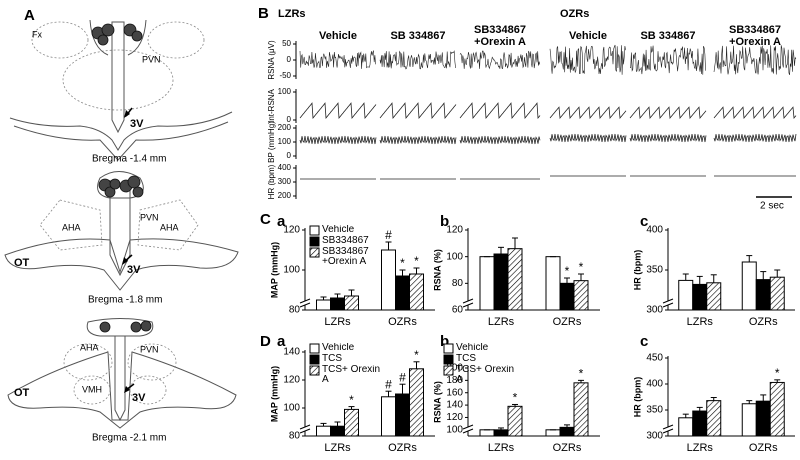  What do you see at coordinates (125, 300) in the screenshot?
I see `bregma-label: Bregma -1.8 mm` at bounding box center [125, 300].